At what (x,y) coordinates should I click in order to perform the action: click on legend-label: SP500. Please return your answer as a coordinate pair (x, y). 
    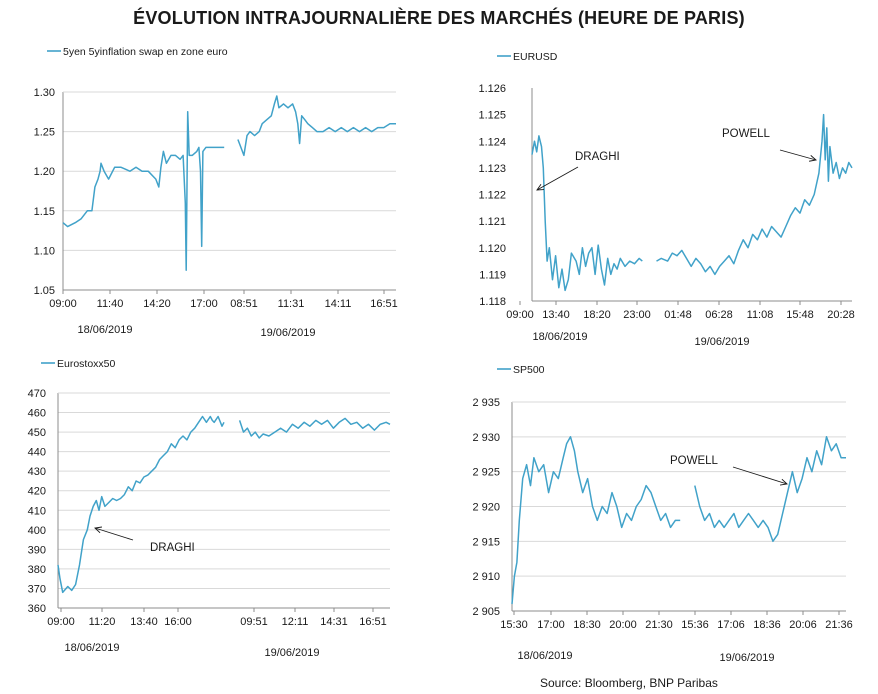
    Looking at the image, I should click on (529, 370).